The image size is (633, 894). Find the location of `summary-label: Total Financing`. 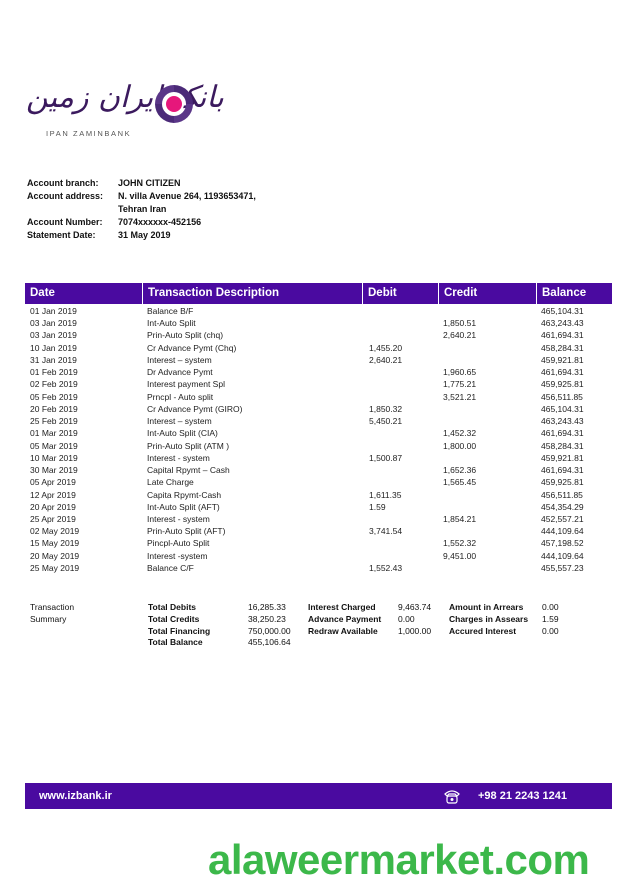

summary-label: Total Financing is located at coordinates (179, 630).